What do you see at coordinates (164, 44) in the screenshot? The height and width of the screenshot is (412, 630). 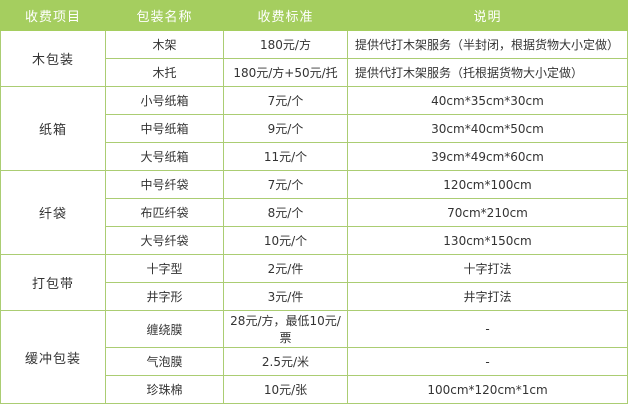 I see `package-name-cell: 木架` at bounding box center [164, 44].